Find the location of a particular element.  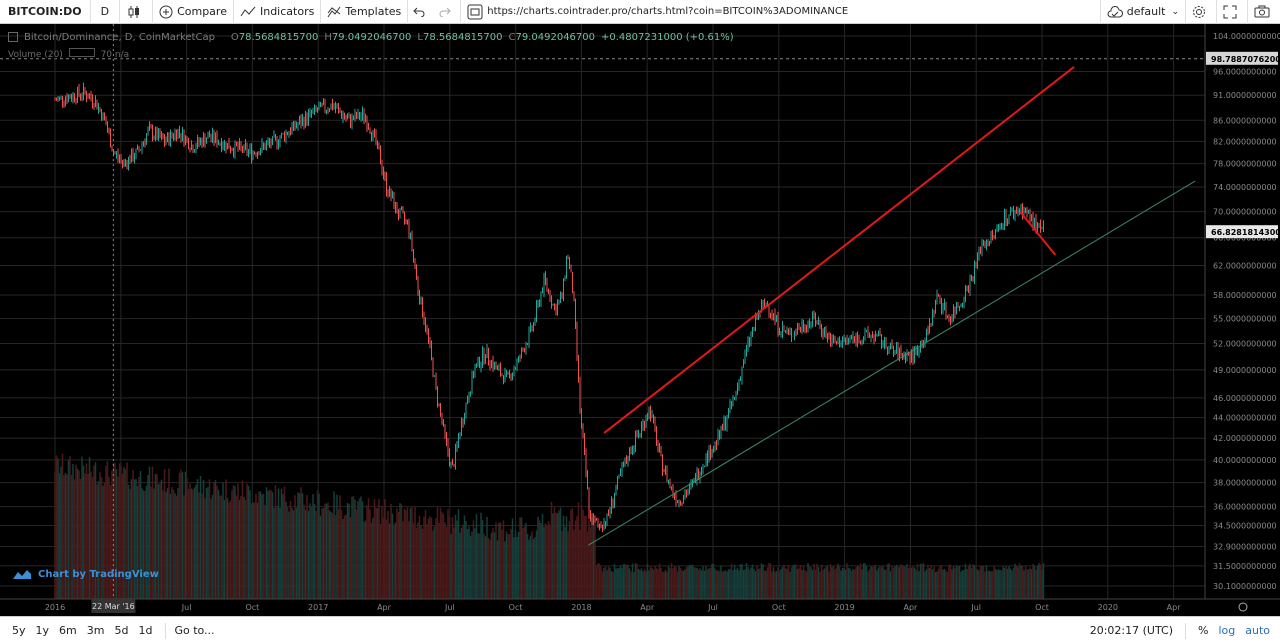

indicators-icon is located at coordinates (248, 11).